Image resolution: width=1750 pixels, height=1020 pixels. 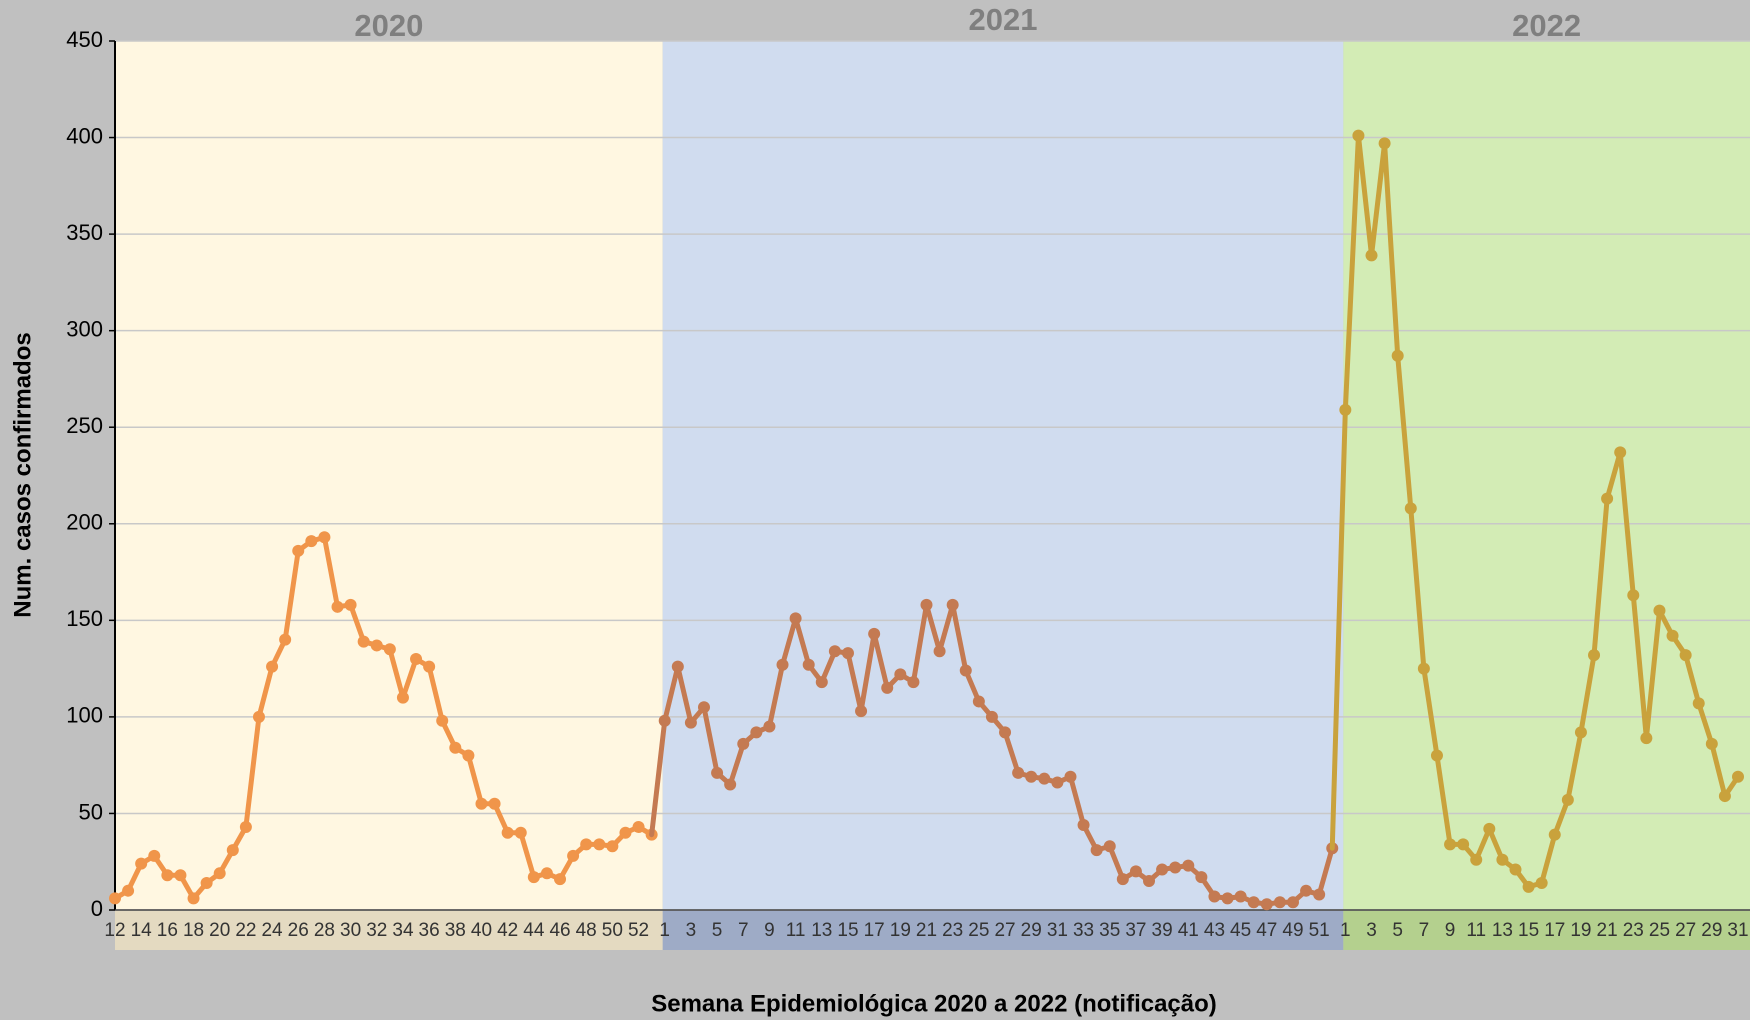 I want to click on y-tick-label: 350, so click(x=84, y=232).